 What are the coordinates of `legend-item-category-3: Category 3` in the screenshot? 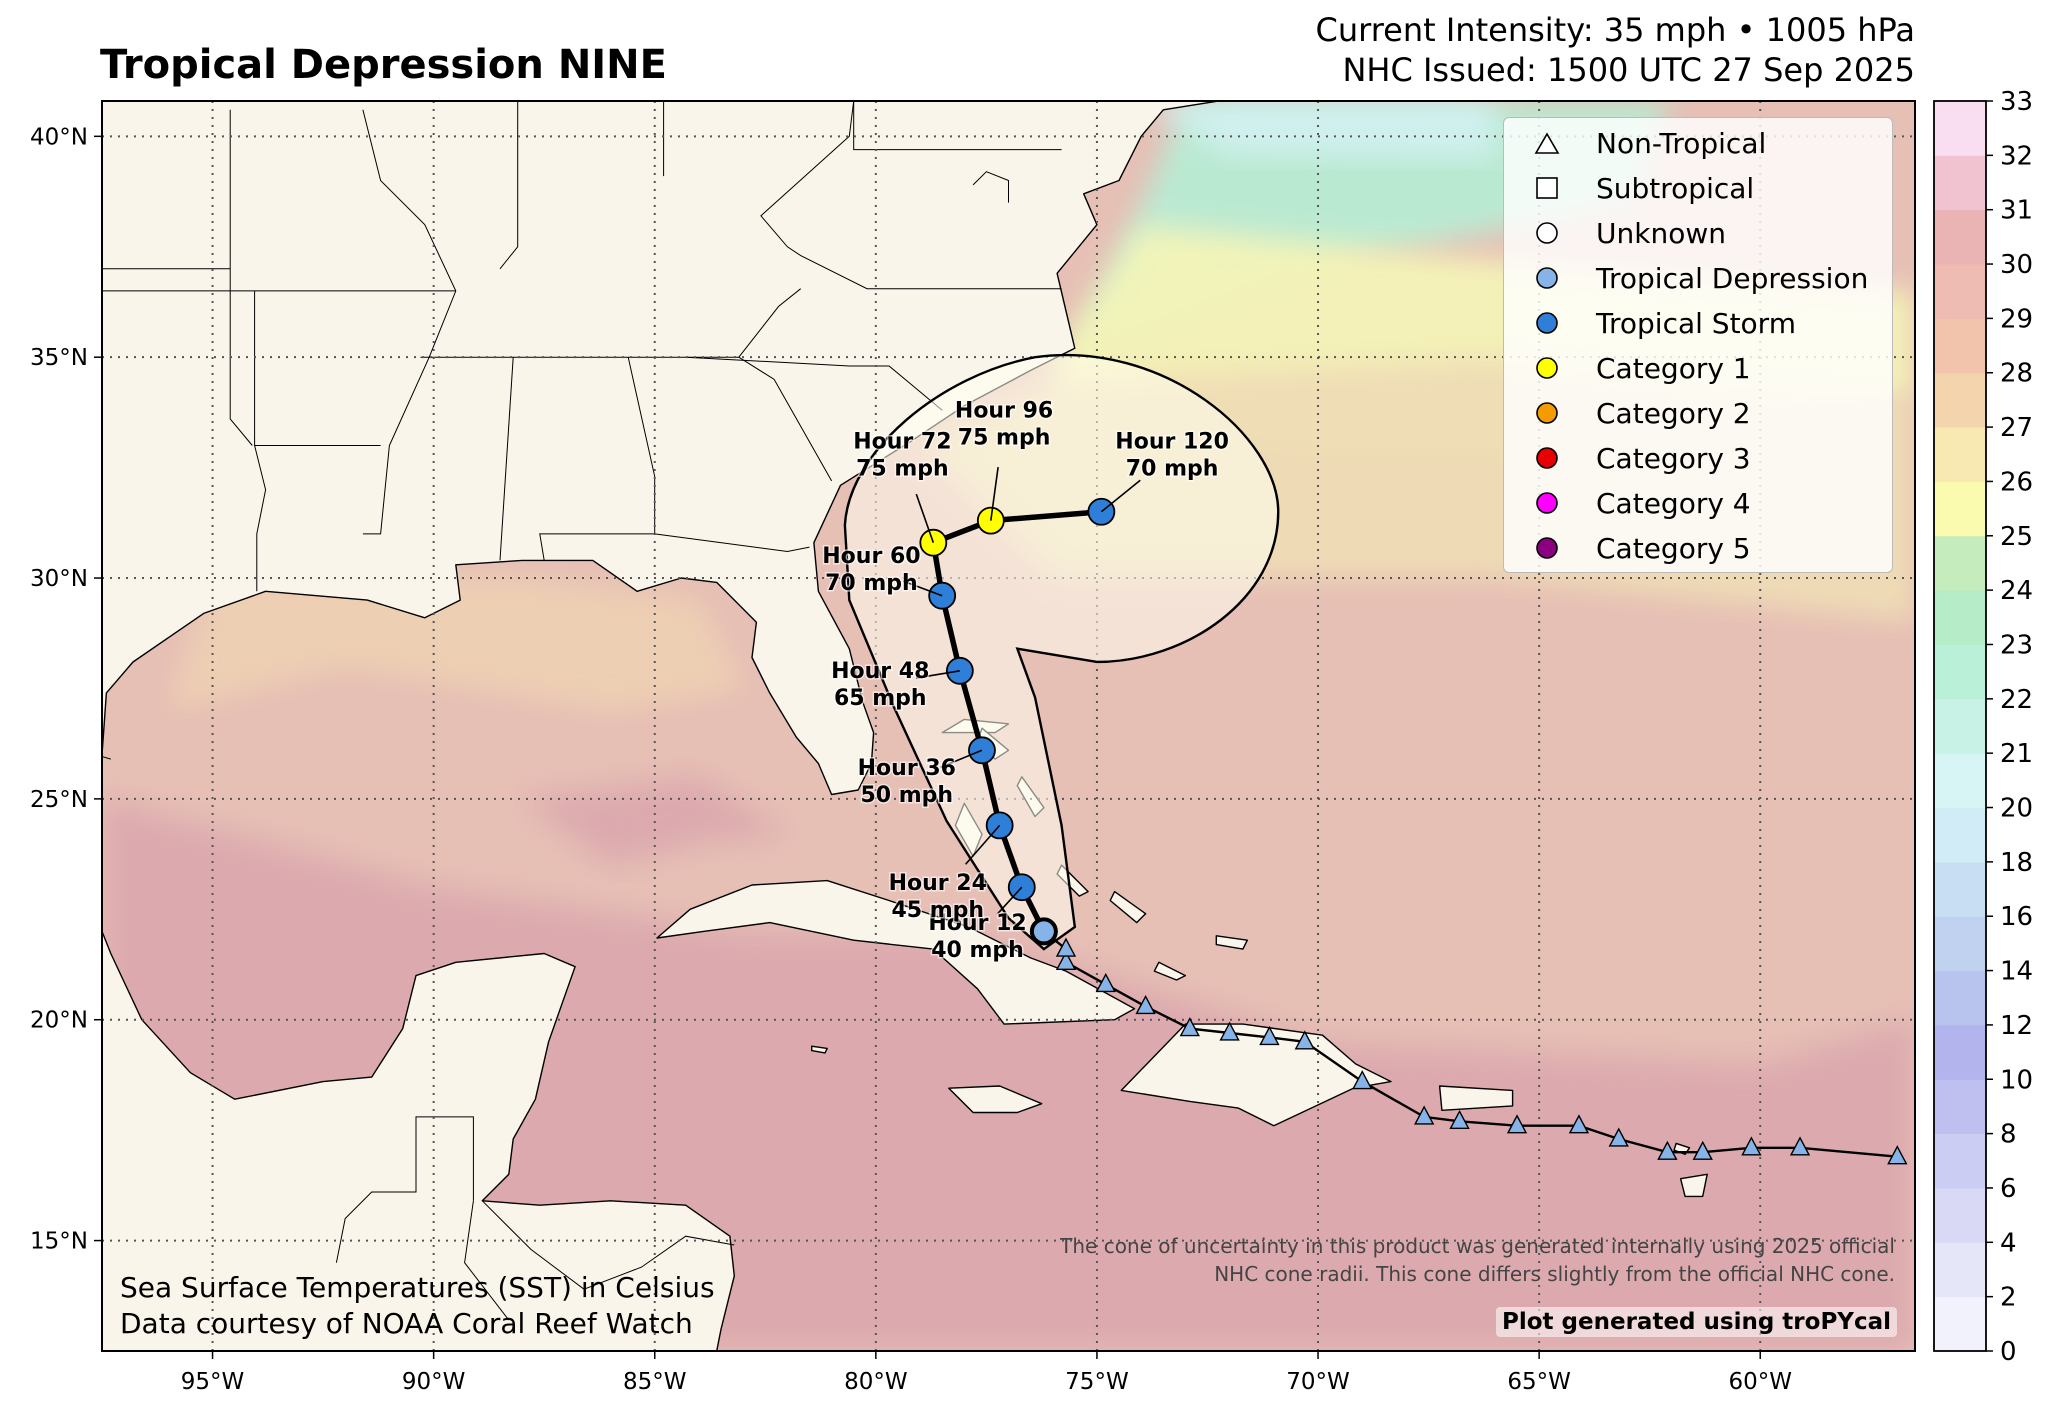 It's located at (1641, 458).